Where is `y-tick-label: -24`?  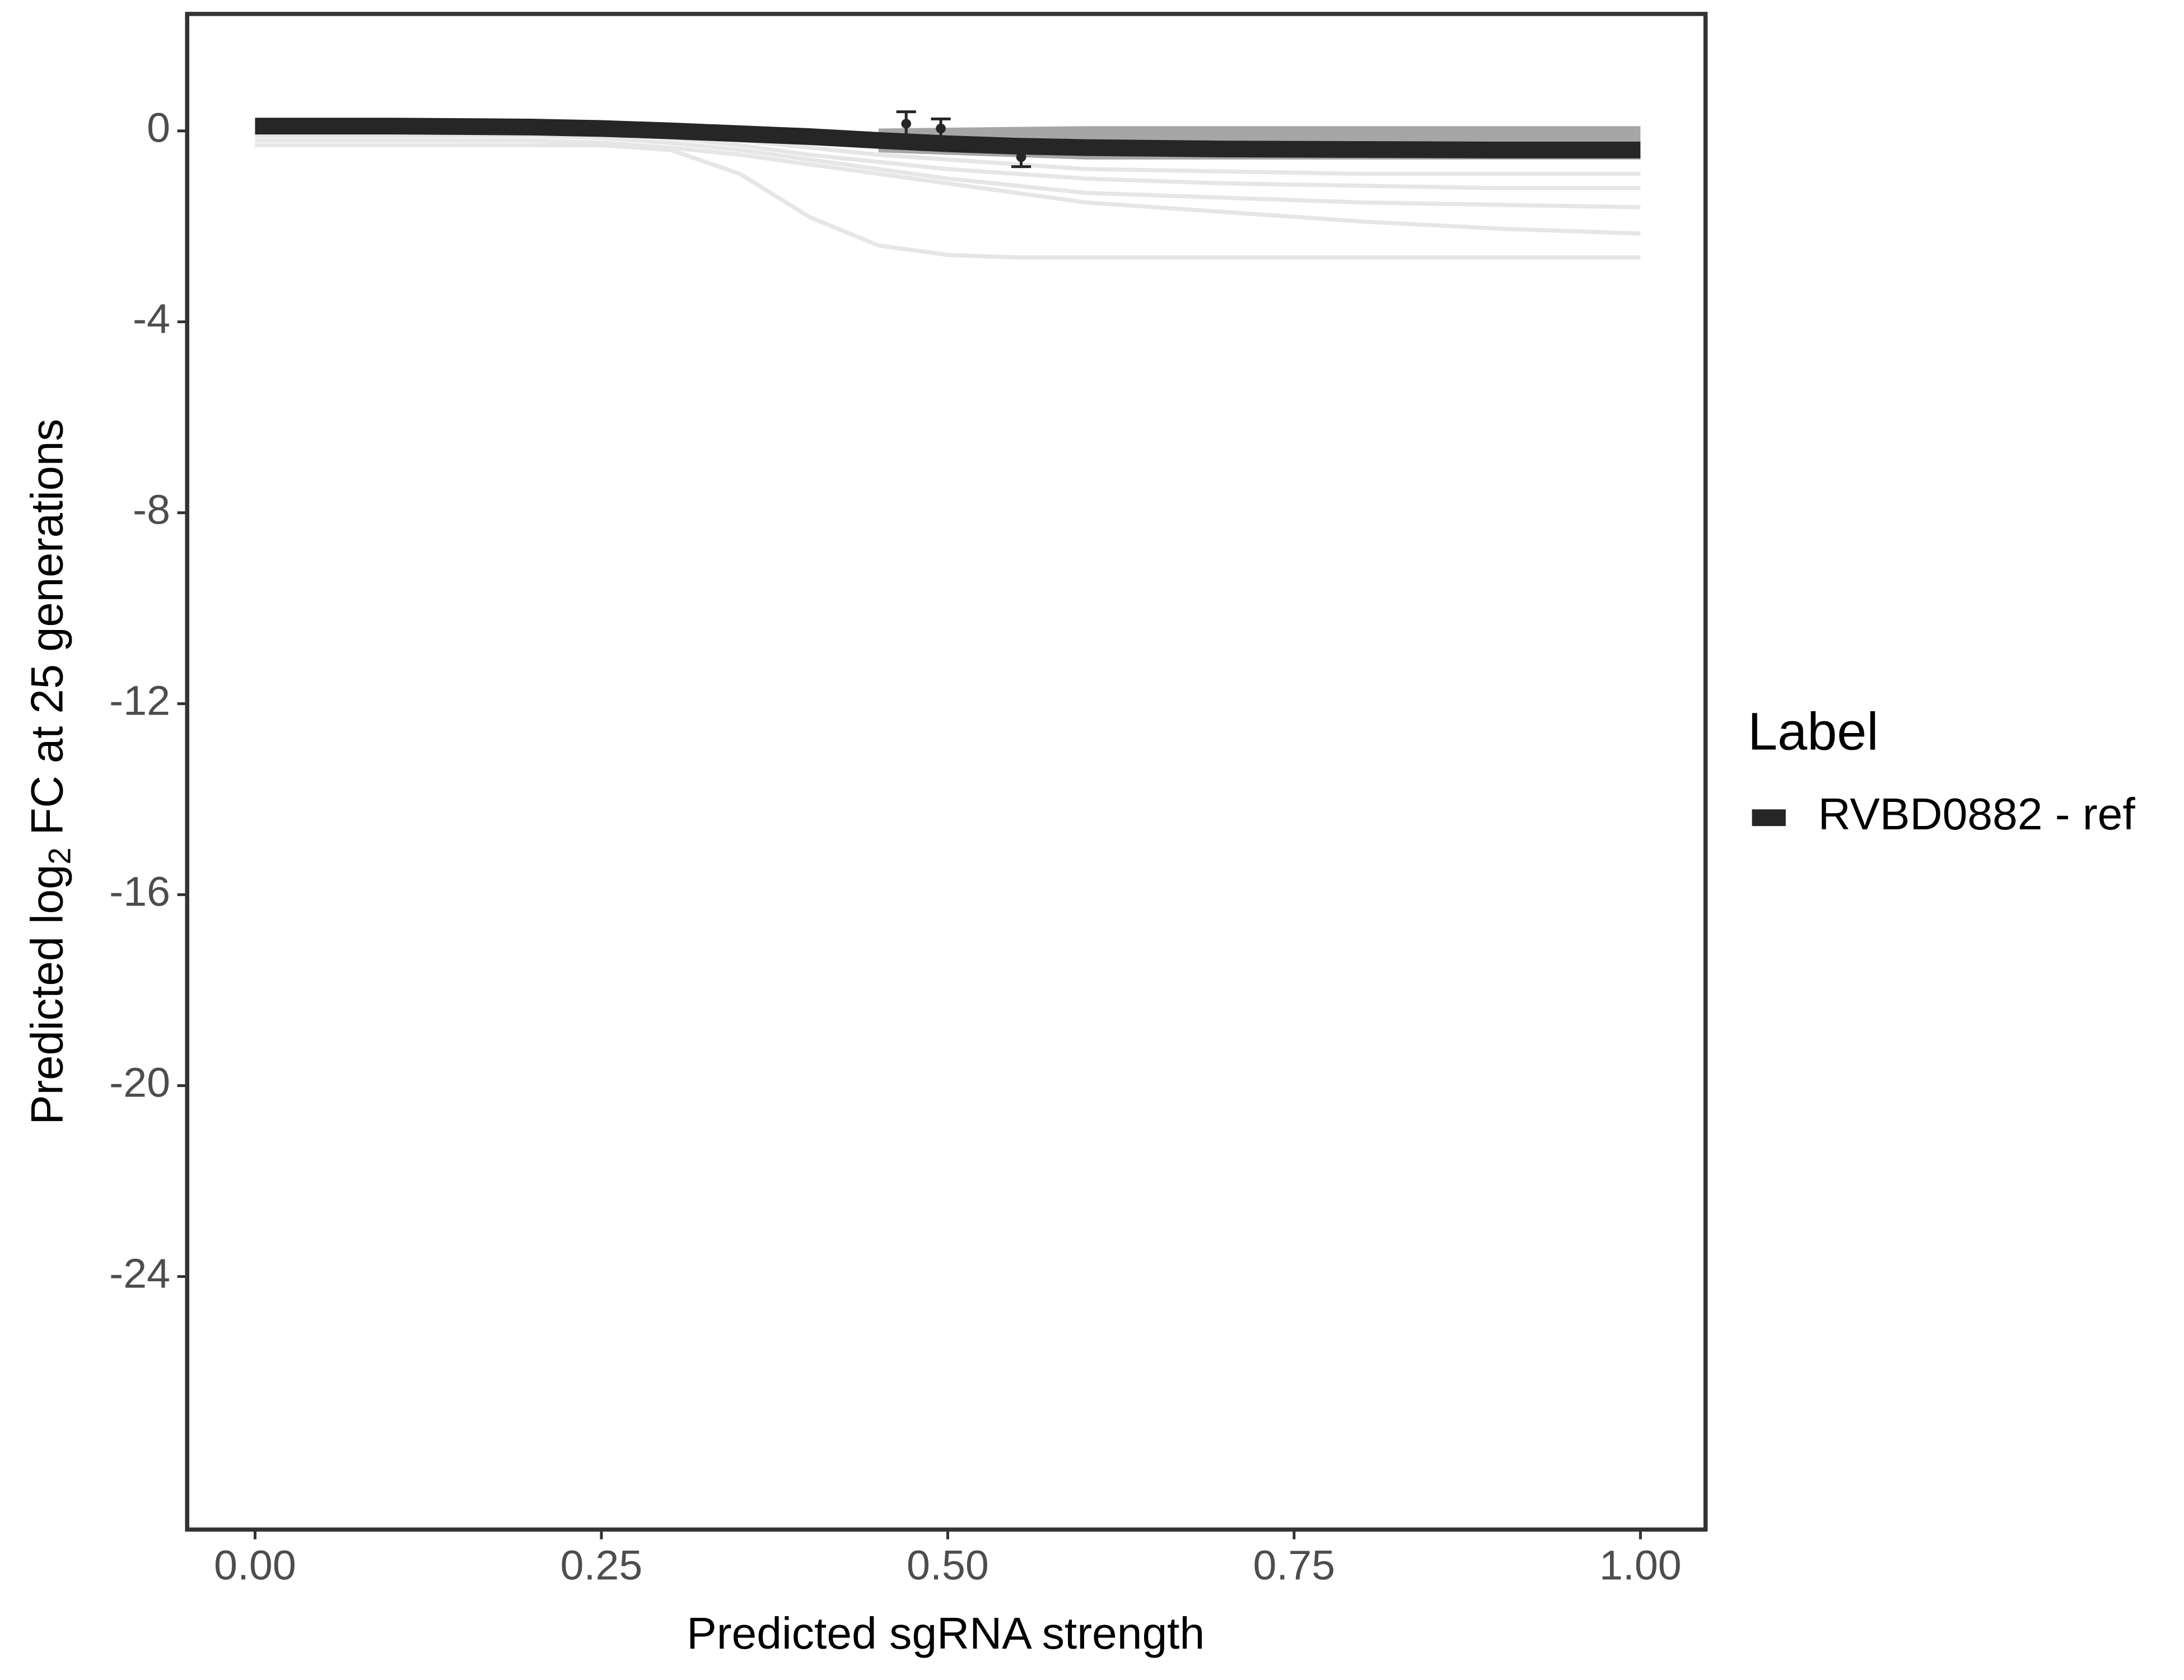 y-tick-label: -24 is located at coordinates (140, 1274).